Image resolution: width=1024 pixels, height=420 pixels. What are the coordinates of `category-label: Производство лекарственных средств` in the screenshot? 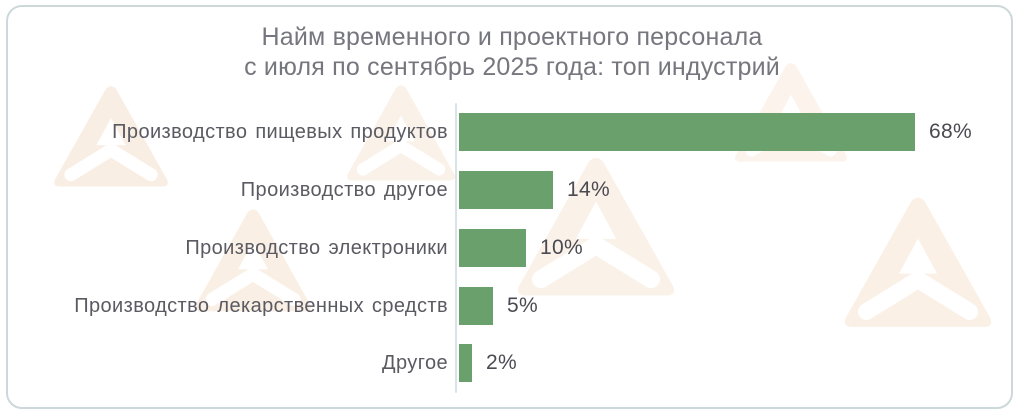 It's located at (261, 306).